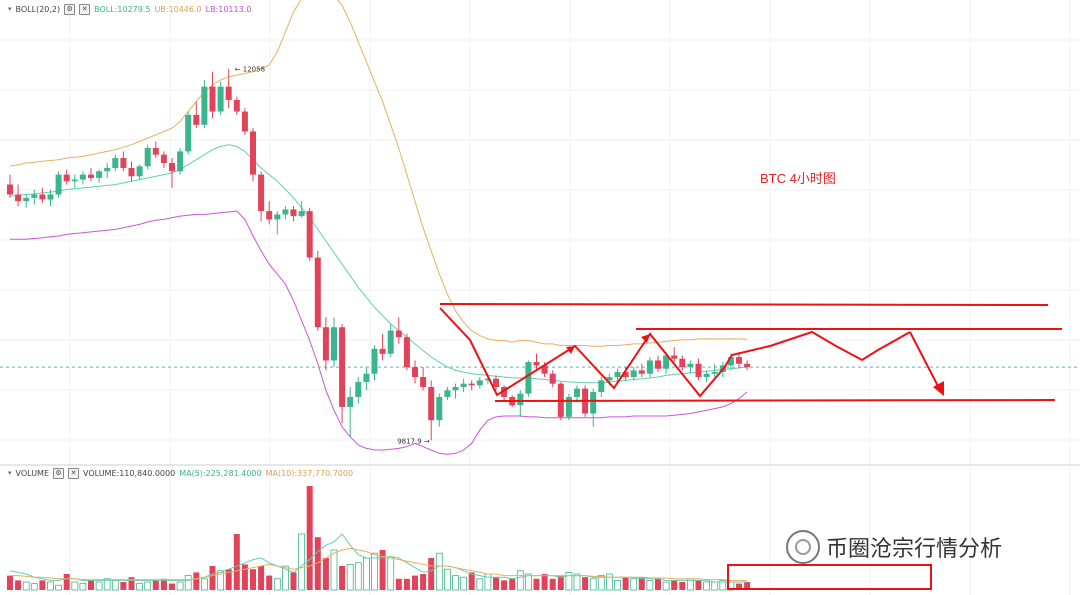 Image resolution: width=1080 pixels, height=595 pixels. Describe the element at coordinates (798, 178) in the screenshot. I see `chart-annotation: BTC 4小时图` at that location.